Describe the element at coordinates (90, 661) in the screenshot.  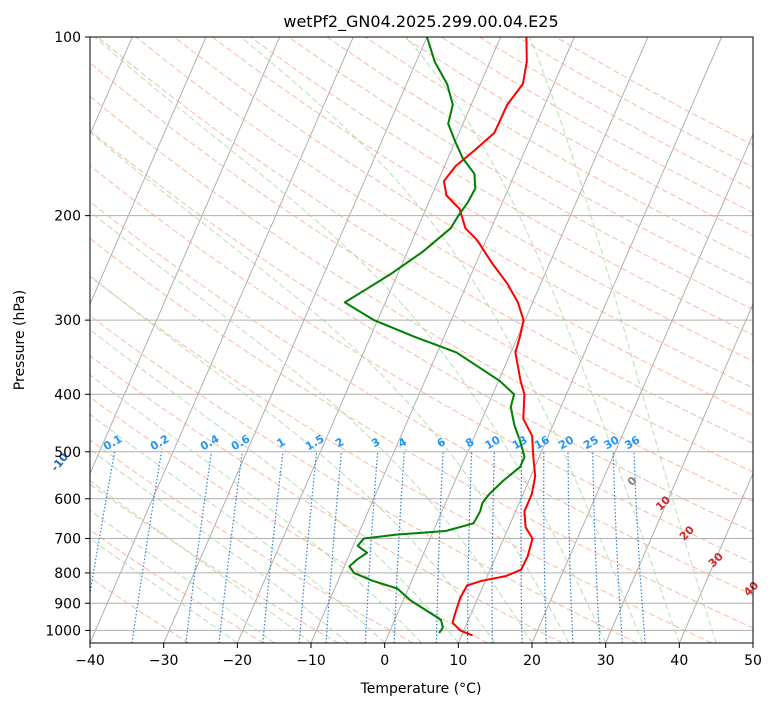
I see `x-tick-label: −40` at that location.